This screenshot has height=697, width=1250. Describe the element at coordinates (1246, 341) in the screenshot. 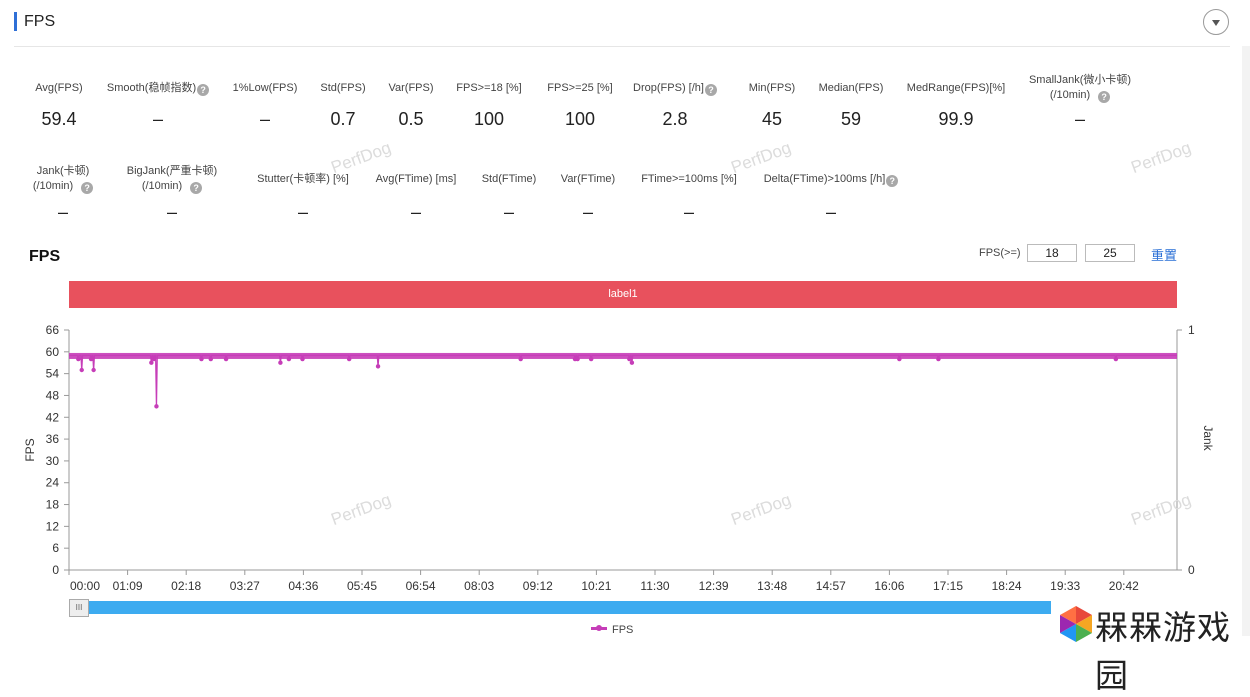

I see `page-scrollbar` at that location.